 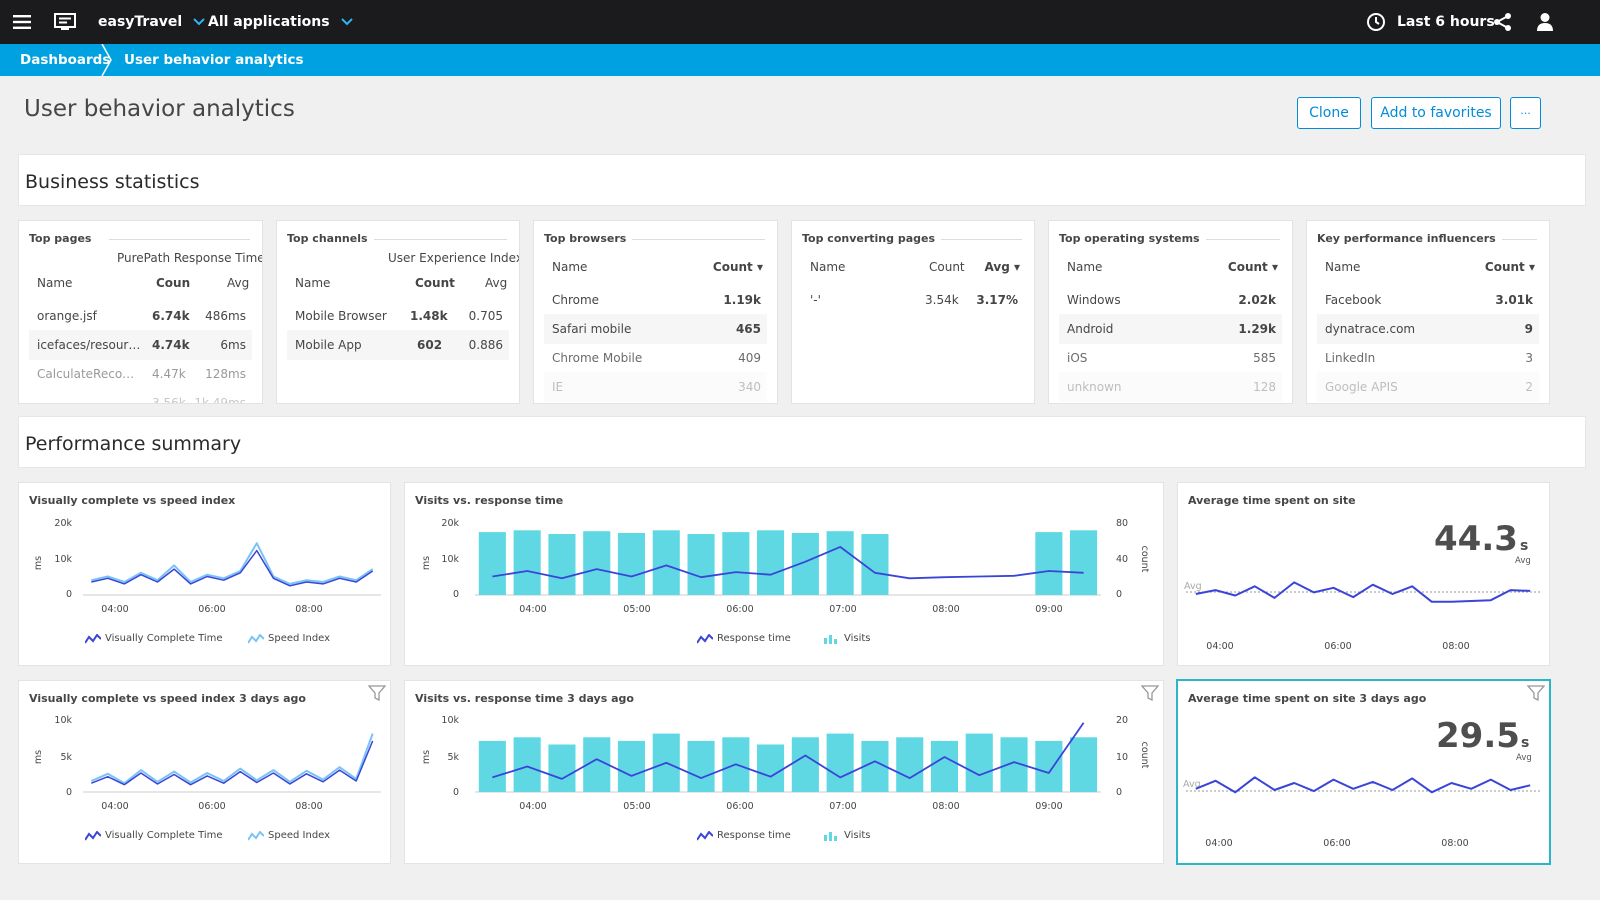 I want to click on user-account-icon, so click(x=1545, y=22).